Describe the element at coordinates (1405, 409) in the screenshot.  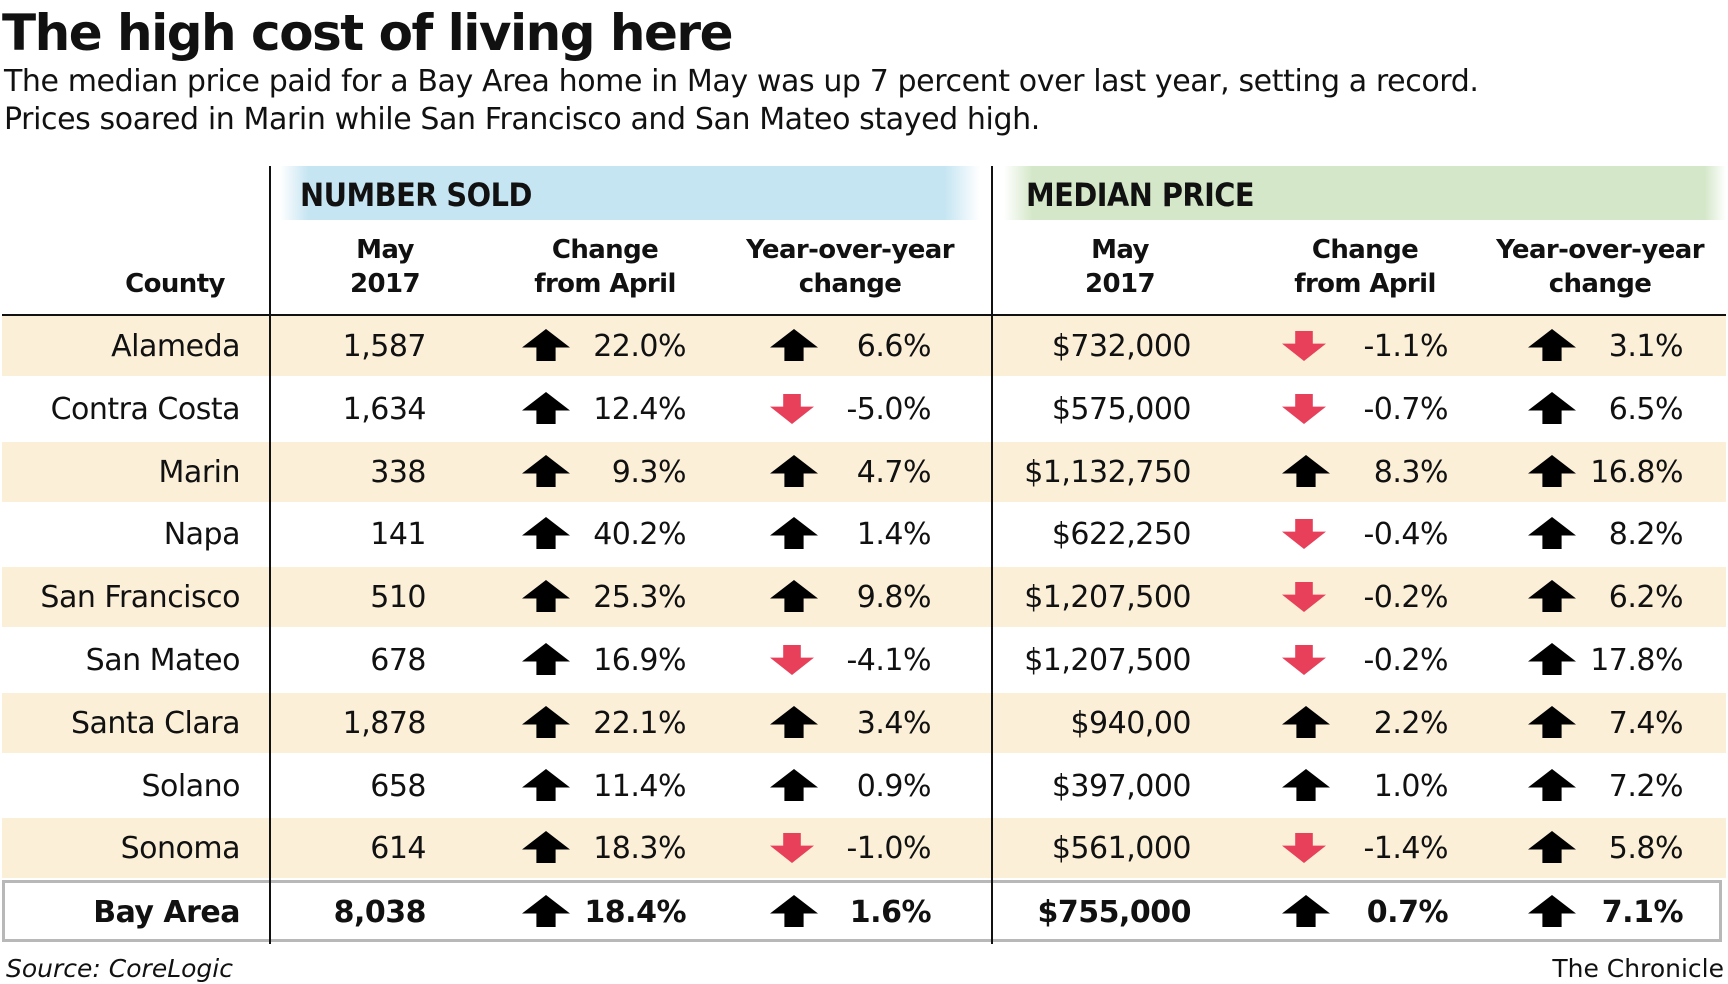
I see `cell-price-chg: -0.7%` at that location.